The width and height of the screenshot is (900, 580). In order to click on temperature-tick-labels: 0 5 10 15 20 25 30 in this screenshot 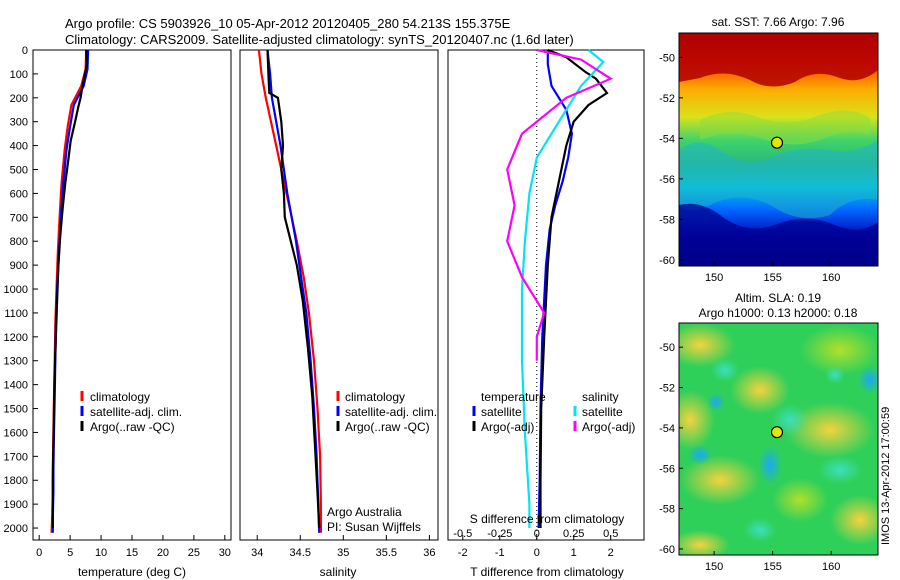, I will do `click(133, 547)`.